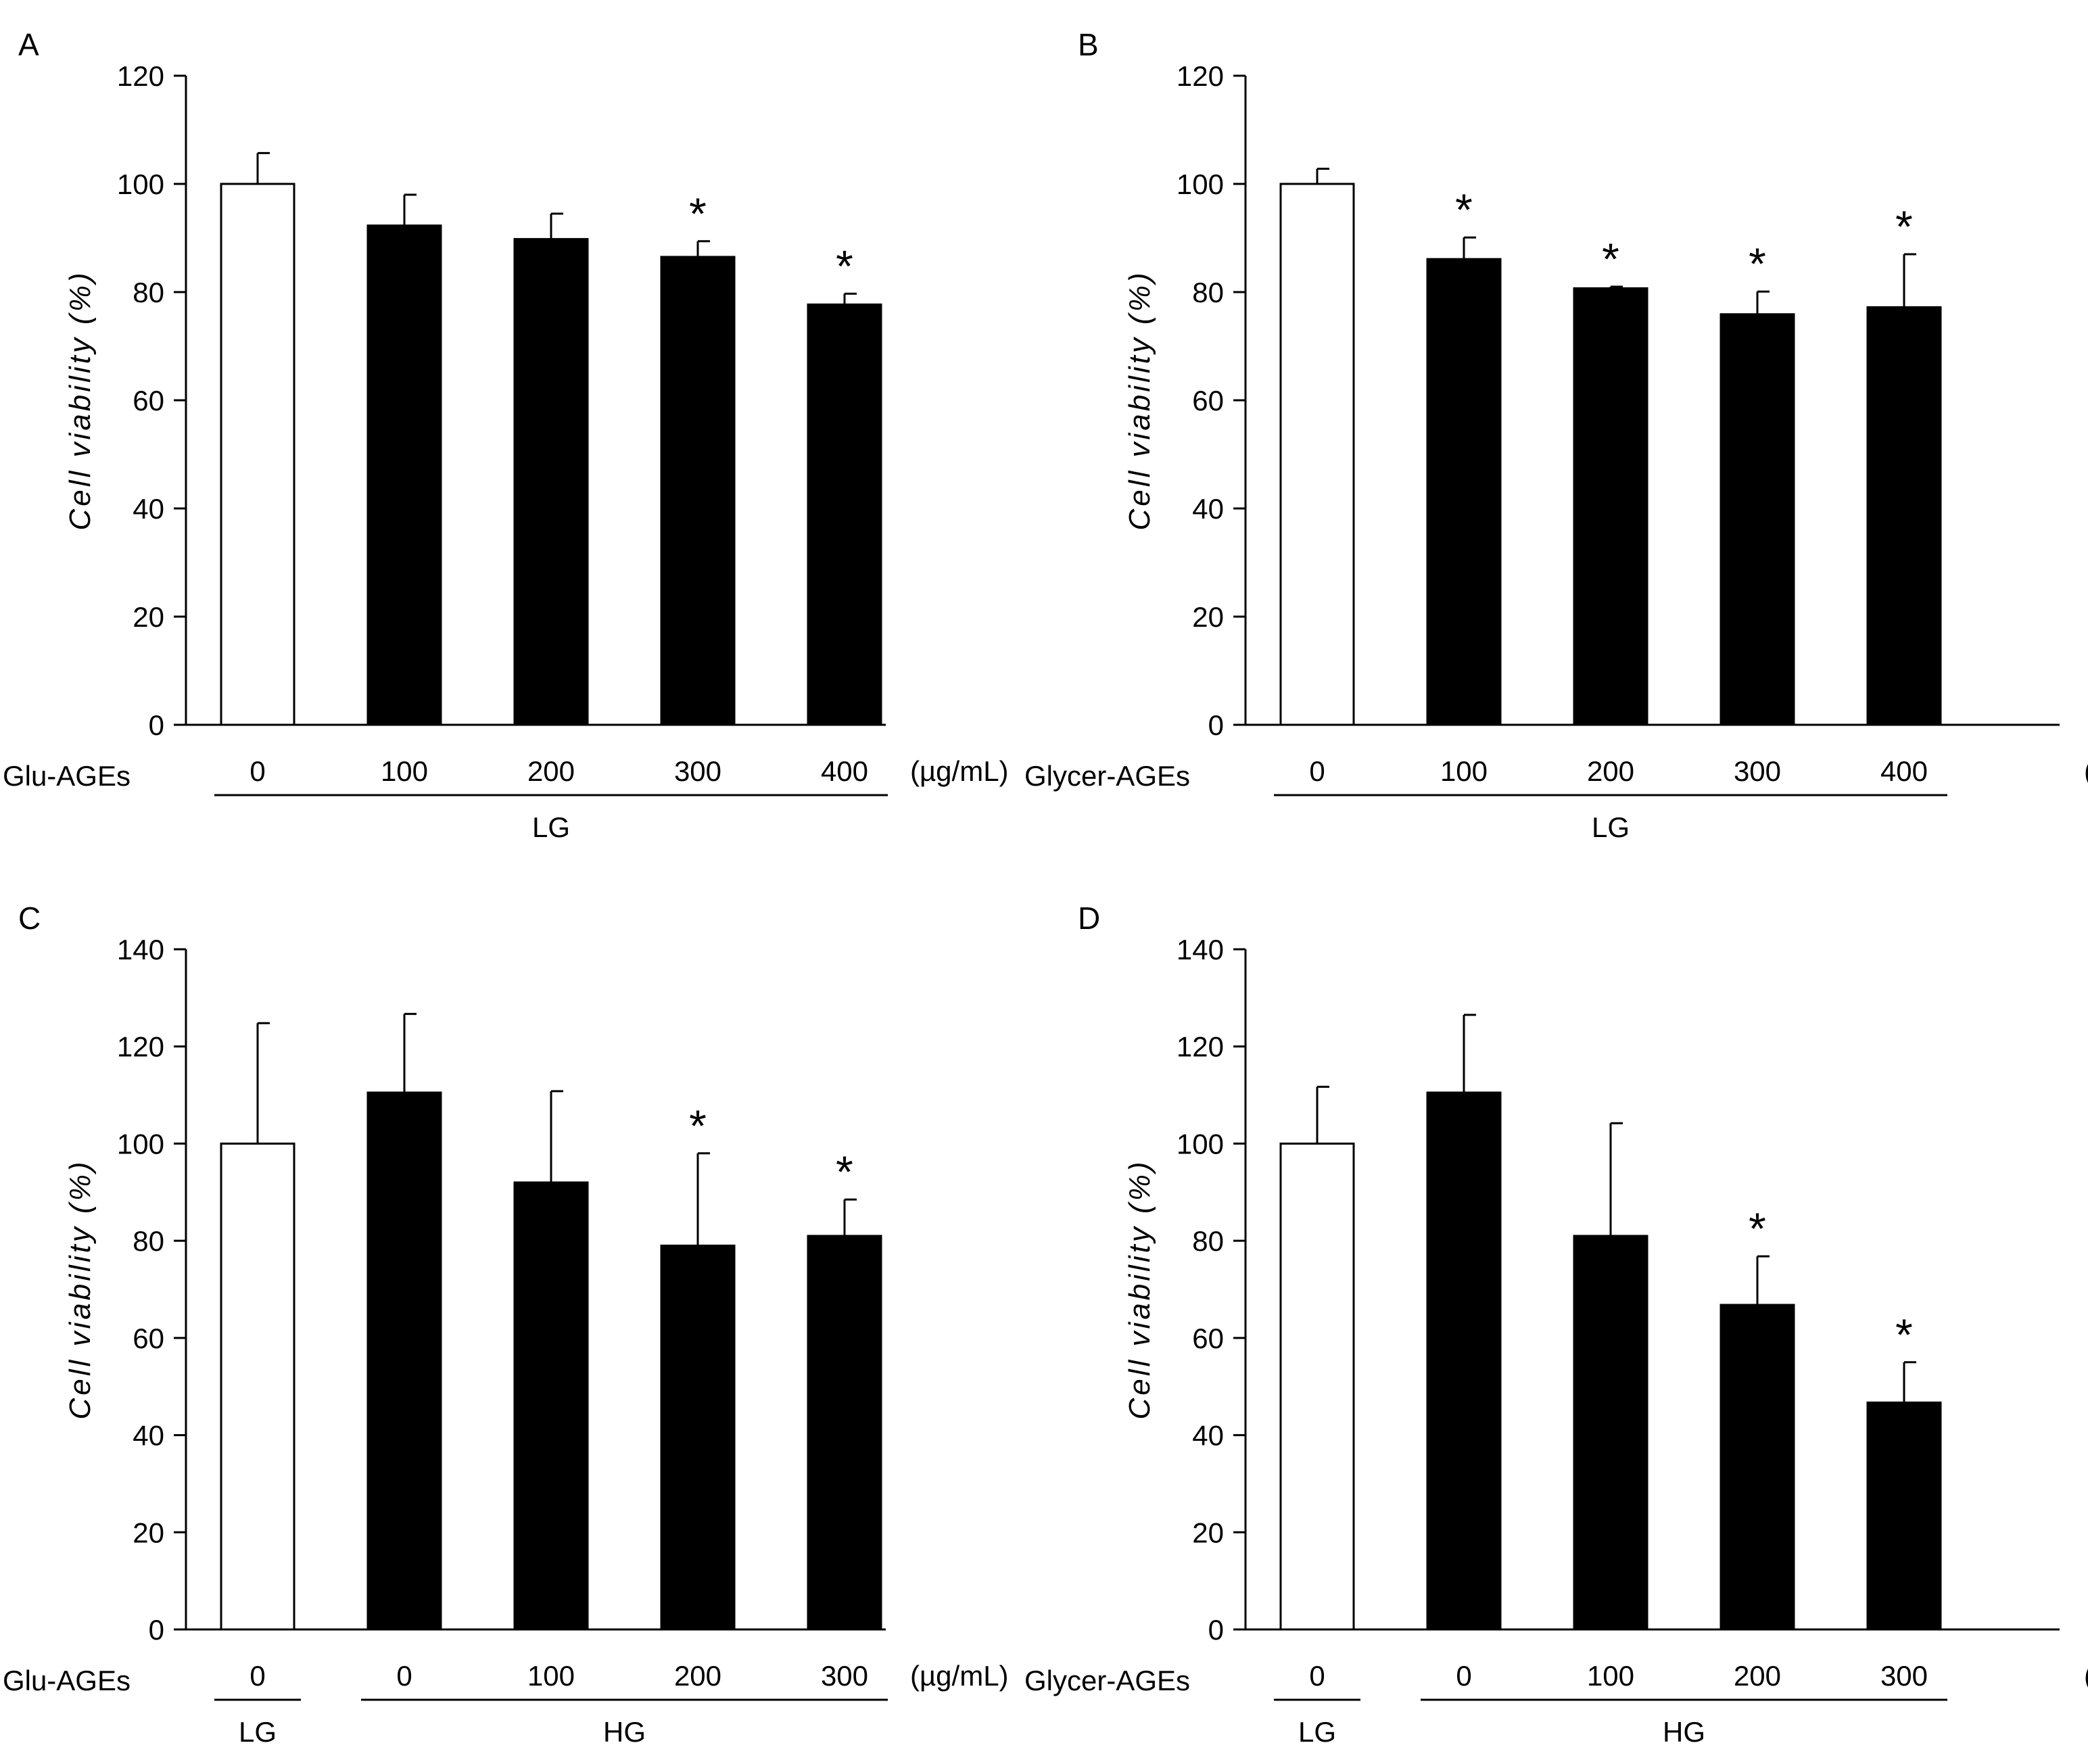 The image size is (2088, 1764). Describe the element at coordinates (28, 44) in the screenshot. I see `panel-label: A` at that location.